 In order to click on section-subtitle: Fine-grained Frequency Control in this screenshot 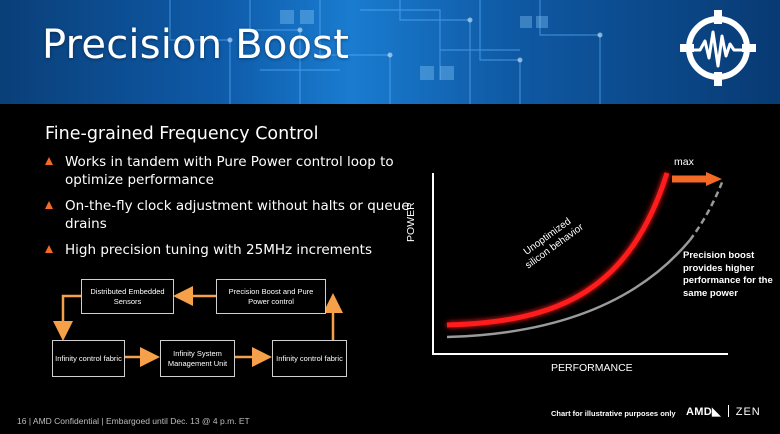, I will do `click(182, 134)`.